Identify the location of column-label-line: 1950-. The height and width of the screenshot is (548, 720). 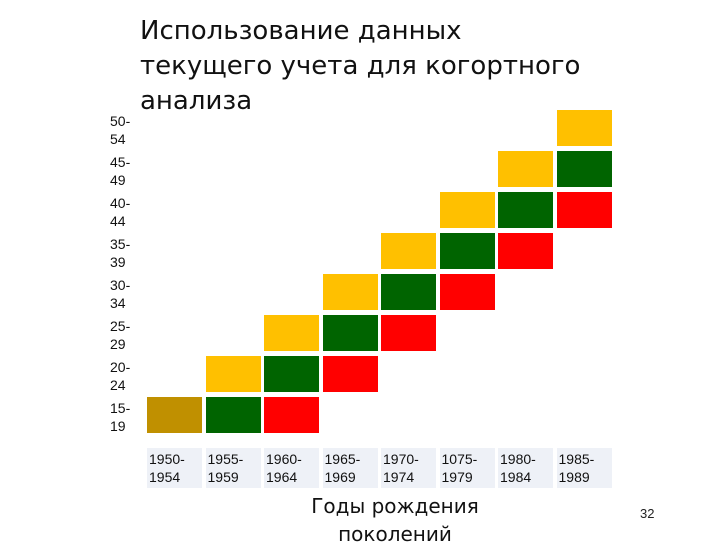
(167, 459).